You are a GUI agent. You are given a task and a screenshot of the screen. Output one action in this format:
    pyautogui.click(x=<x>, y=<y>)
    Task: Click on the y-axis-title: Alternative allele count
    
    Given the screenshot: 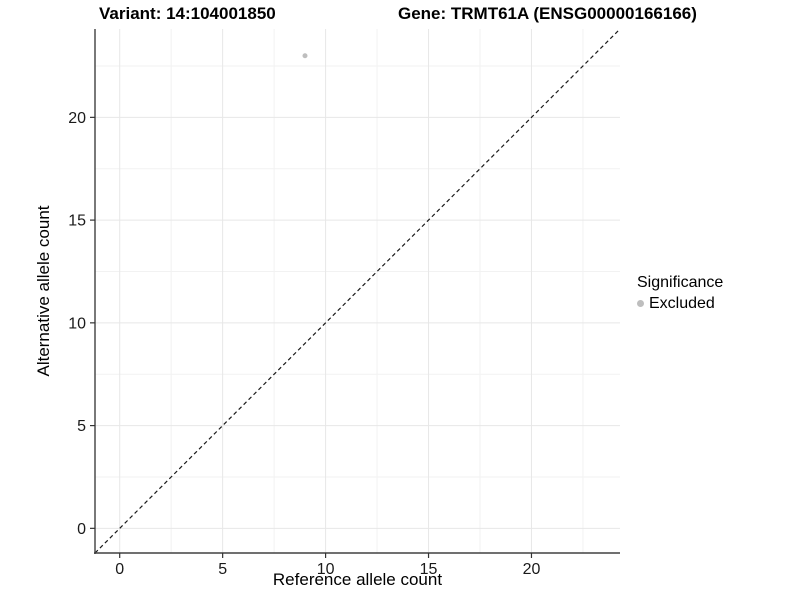 What is the action you would take?
    pyautogui.click(x=43, y=291)
    